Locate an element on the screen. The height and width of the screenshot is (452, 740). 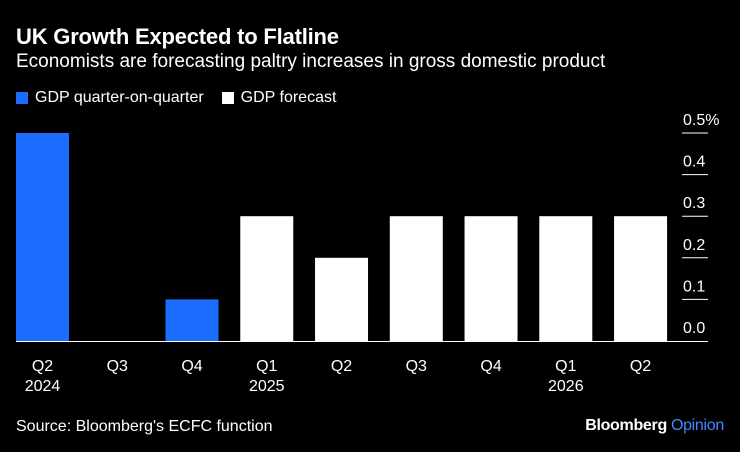
chart-title: UK Growth Expected to Flatline is located at coordinates (177, 36).